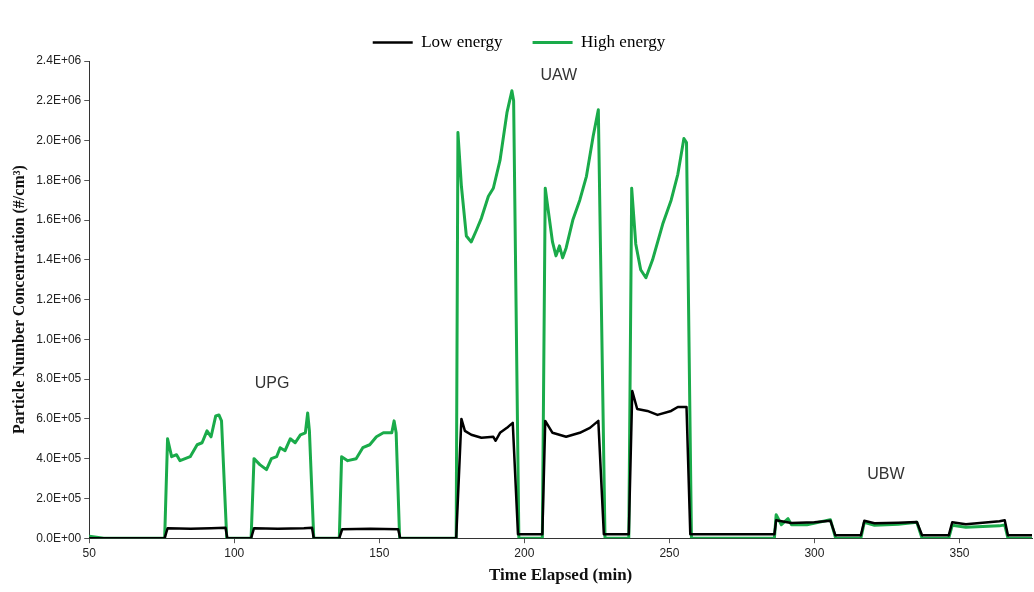 The width and height of the screenshot is (1034, 592). I want to click on legend-label: High energy, so click(623, 41).